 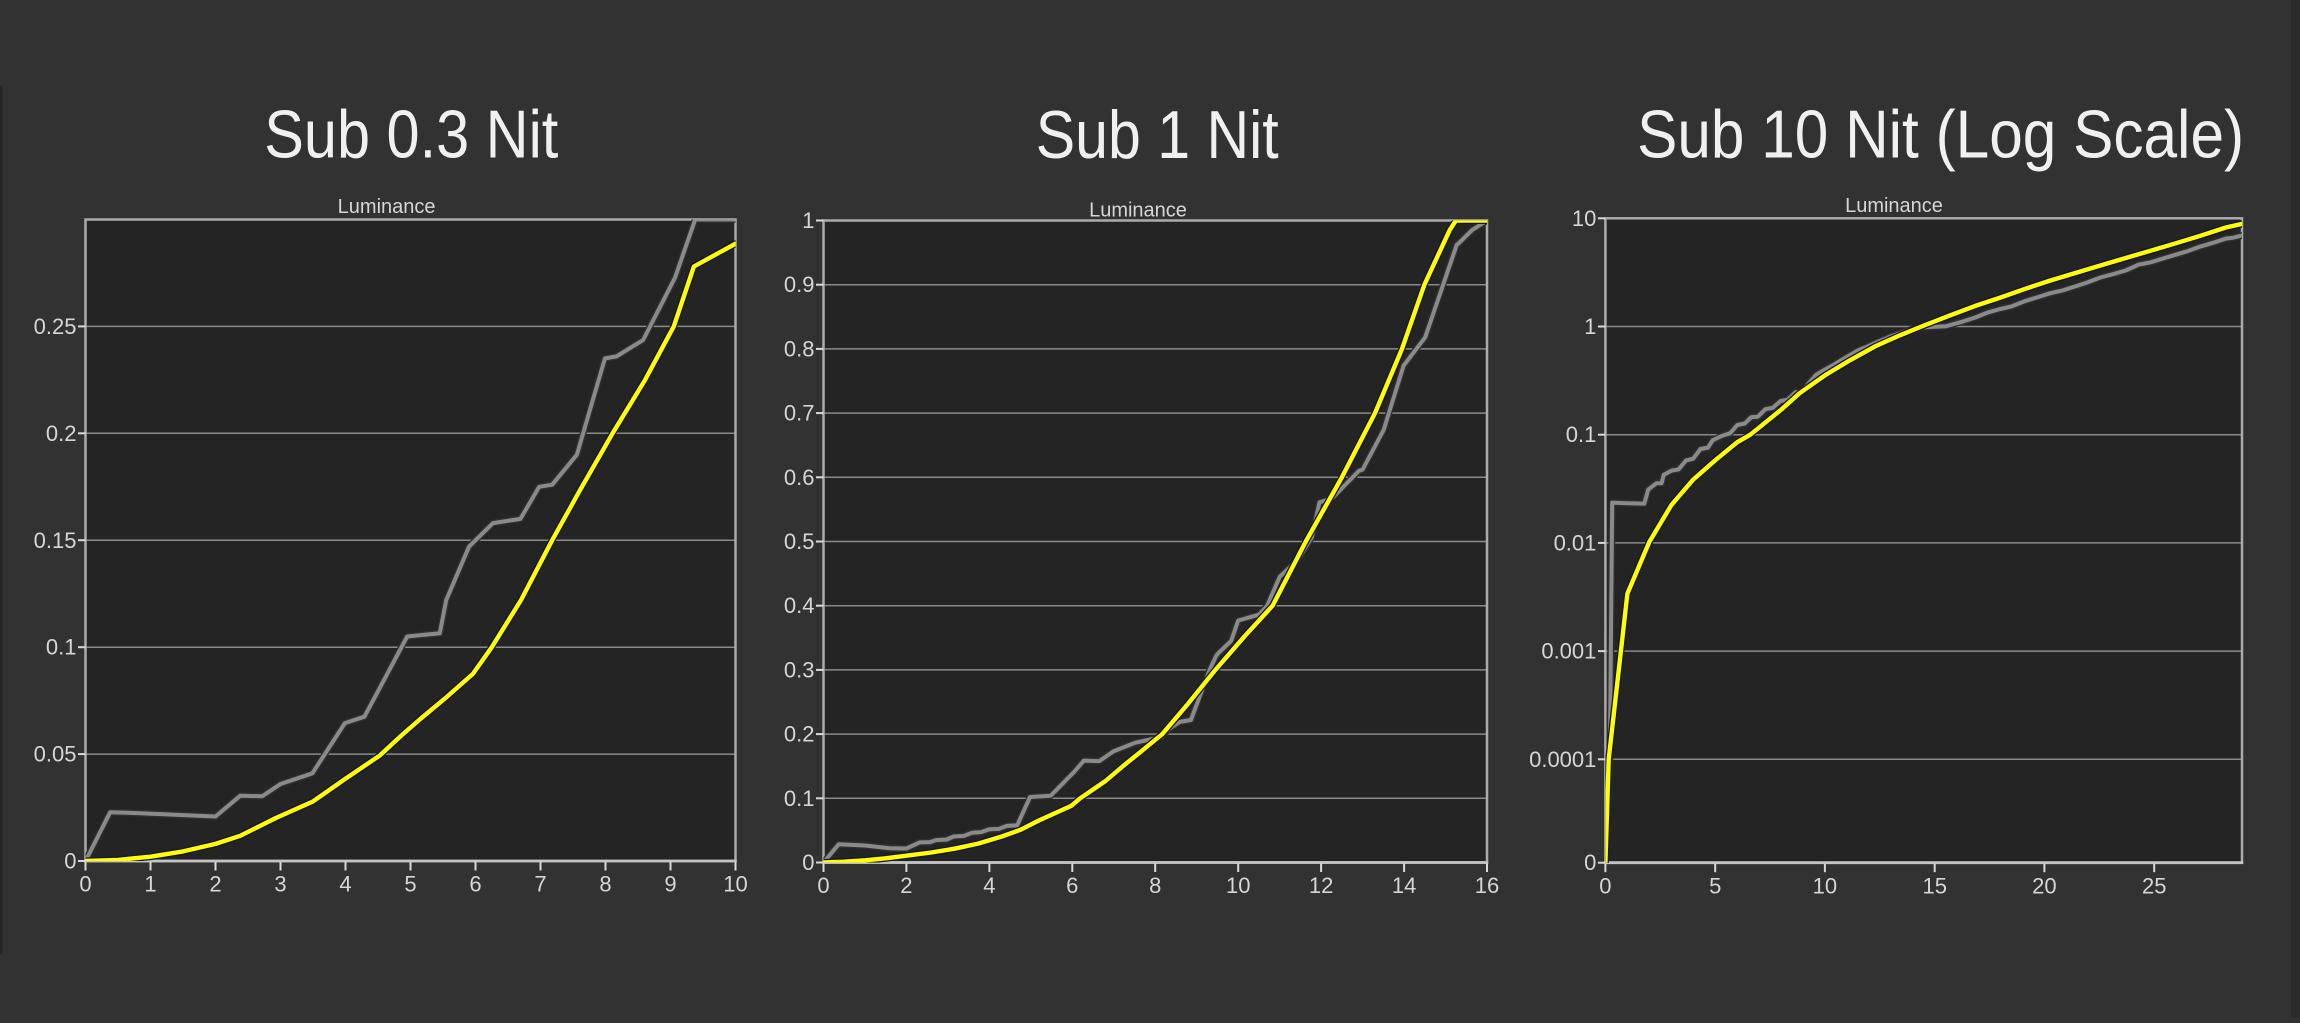 I want to click on svg-text: 0.01, so click(x=1575, y=542).